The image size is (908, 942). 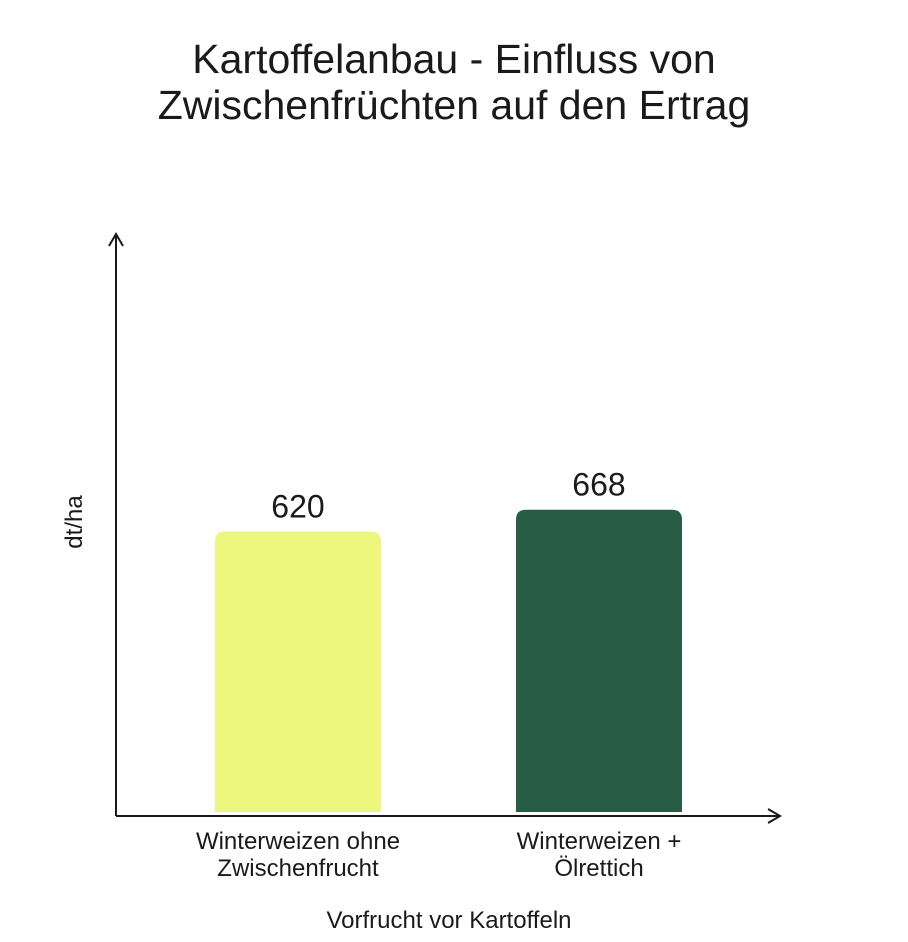 I want to click on y-axis-label: dt/ha, so click(x=74, y=522).